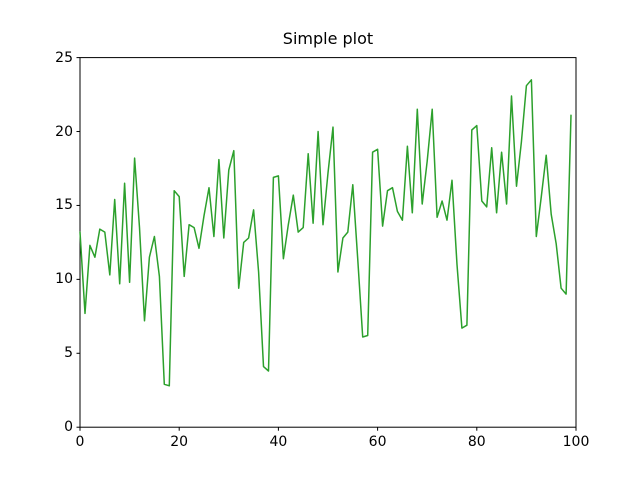 This screenshot has width=640, height=480. What do you see at coordinates (80, 441) in the screenshot?
I see `x-tick-label: 0` at bounding box center [80, 441].